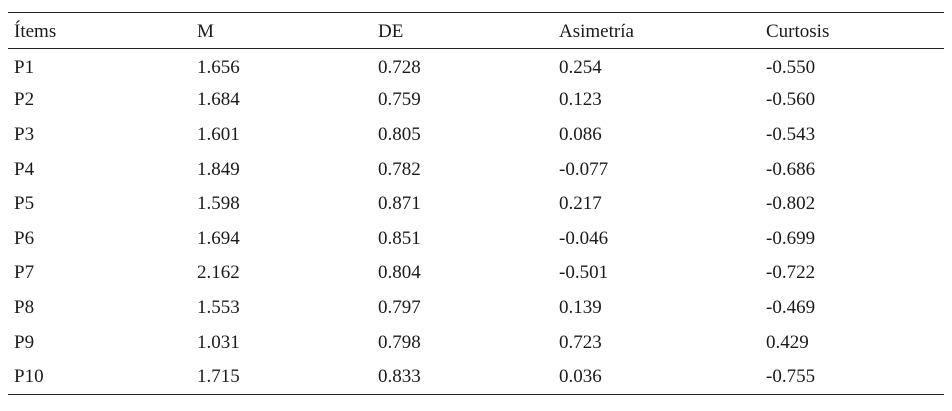 The image size is (952, 411). I want to click on cell-mean: 2.162, so click(218, 273).